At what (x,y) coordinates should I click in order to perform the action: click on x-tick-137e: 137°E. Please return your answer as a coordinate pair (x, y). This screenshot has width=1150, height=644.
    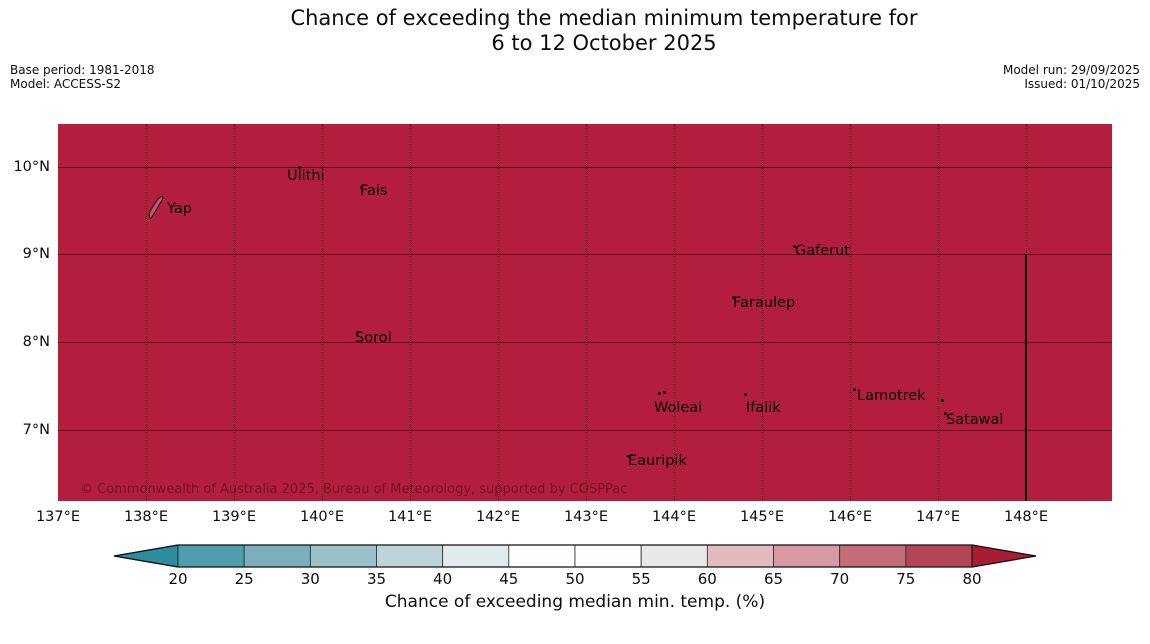
    Looking at the image, I should click on (58, 517).